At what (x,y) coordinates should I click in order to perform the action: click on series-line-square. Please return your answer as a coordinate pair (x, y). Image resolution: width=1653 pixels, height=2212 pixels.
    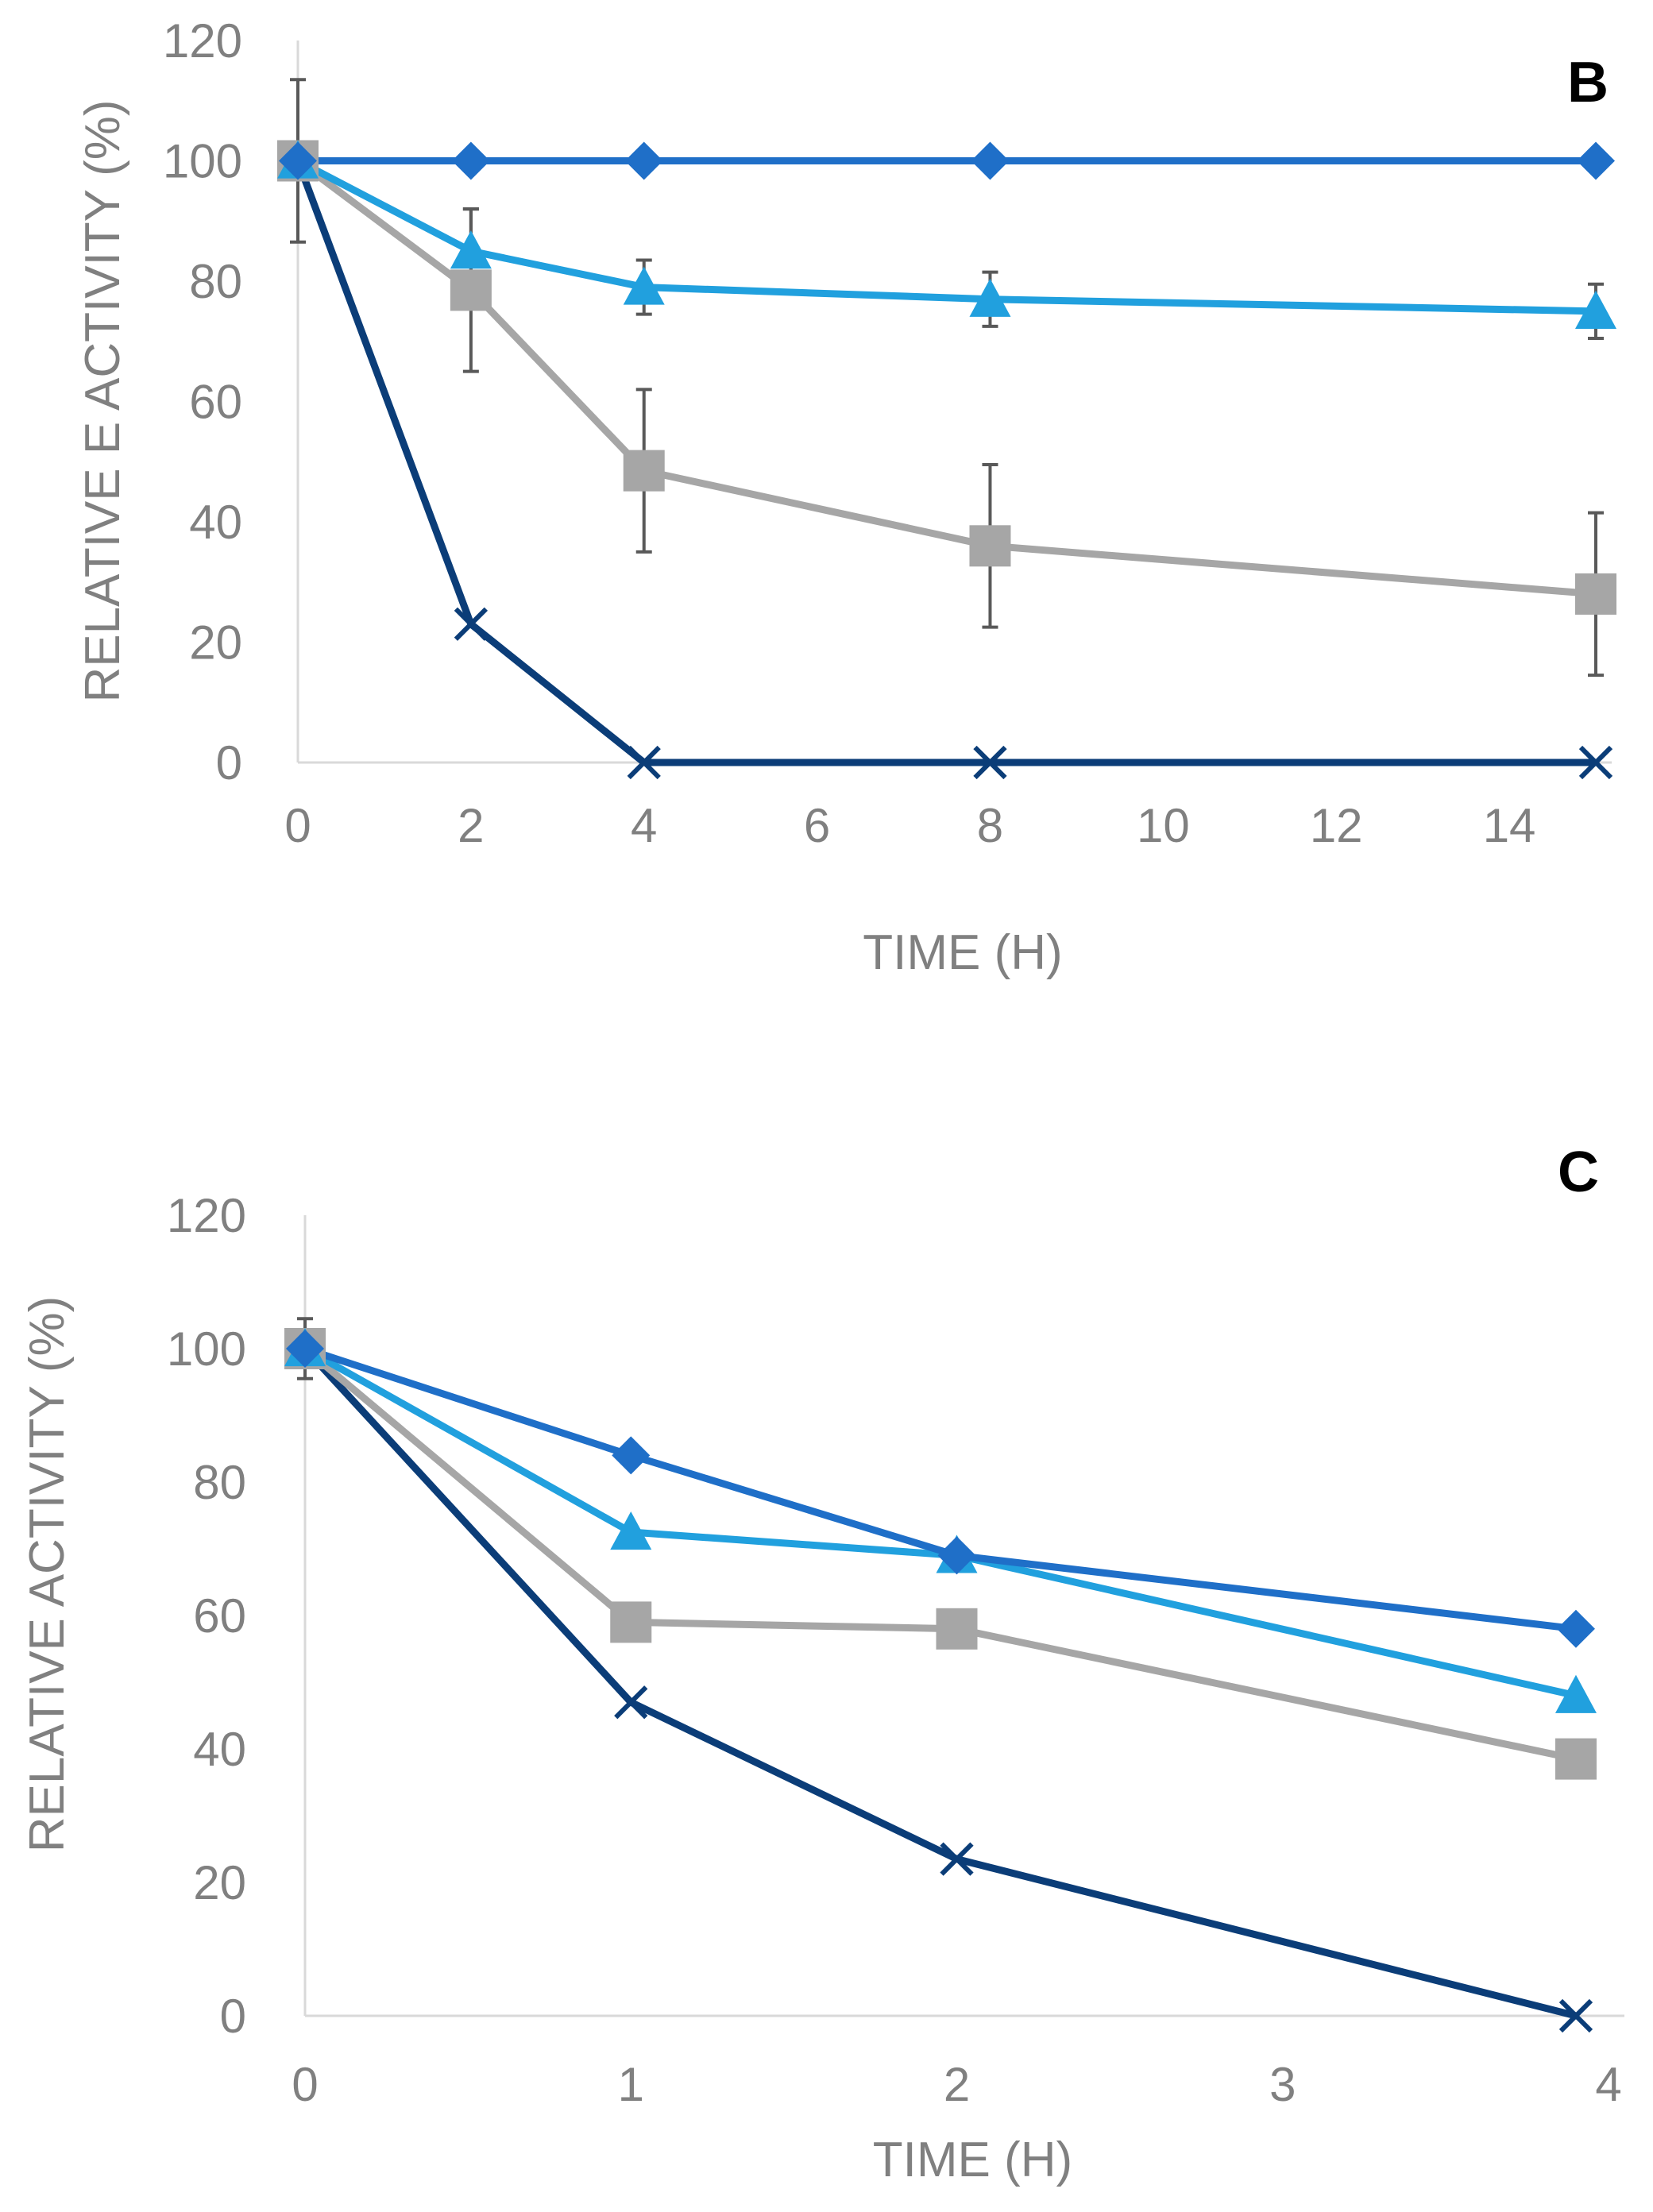
    Looking at the image, I should click on (940, 1554).